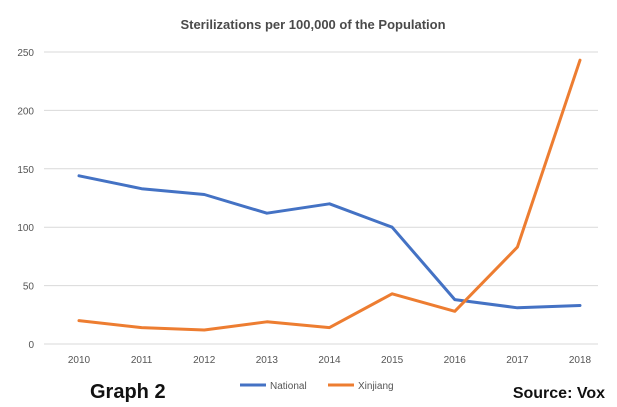 This screenshot has width=617, height=407. Describe the element at coordinates (79, 360) in the screenshot. I see `x-tick-label: 2010` at that location.